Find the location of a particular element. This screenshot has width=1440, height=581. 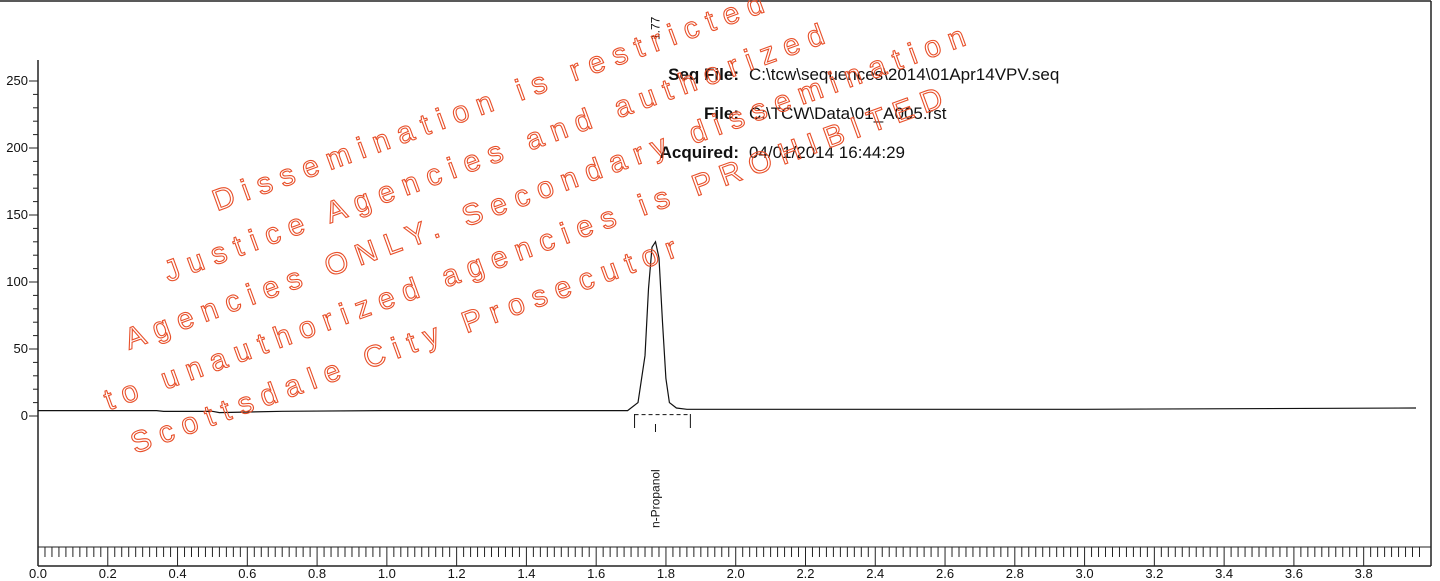

y-tick-label: 150 is located at coordinates (17, 214).